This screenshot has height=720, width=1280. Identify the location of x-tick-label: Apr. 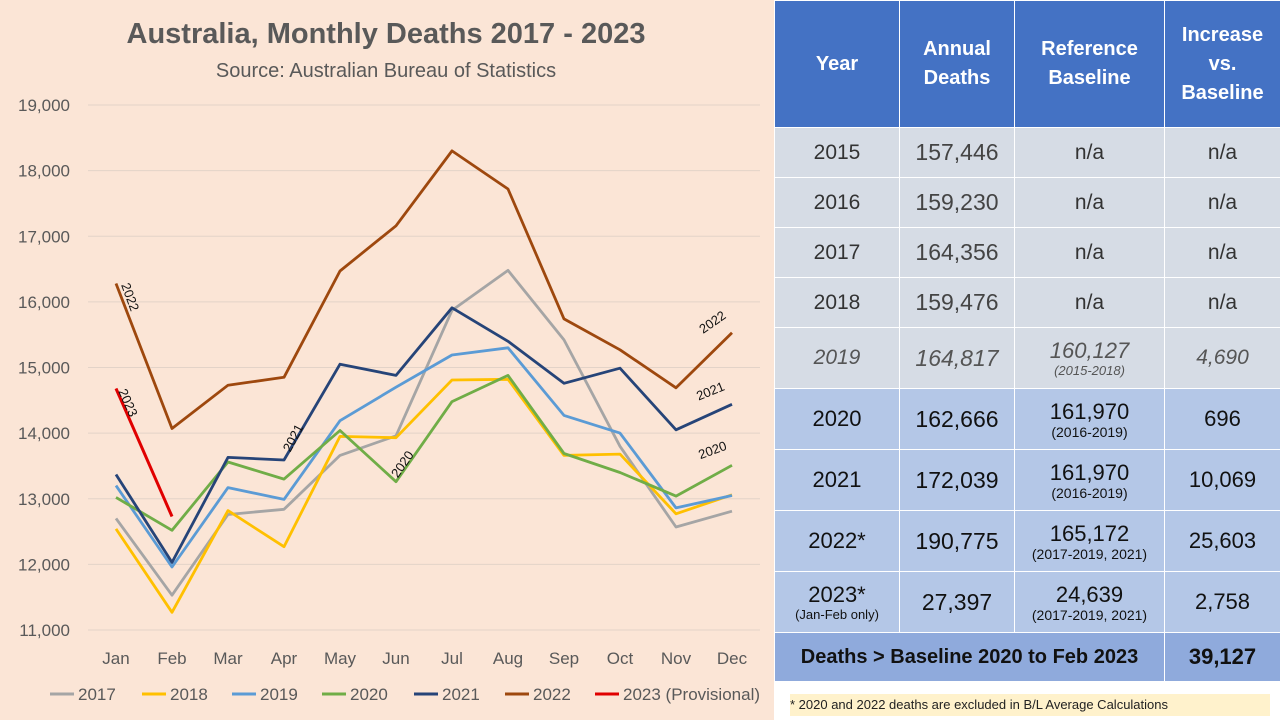
(284, 658).